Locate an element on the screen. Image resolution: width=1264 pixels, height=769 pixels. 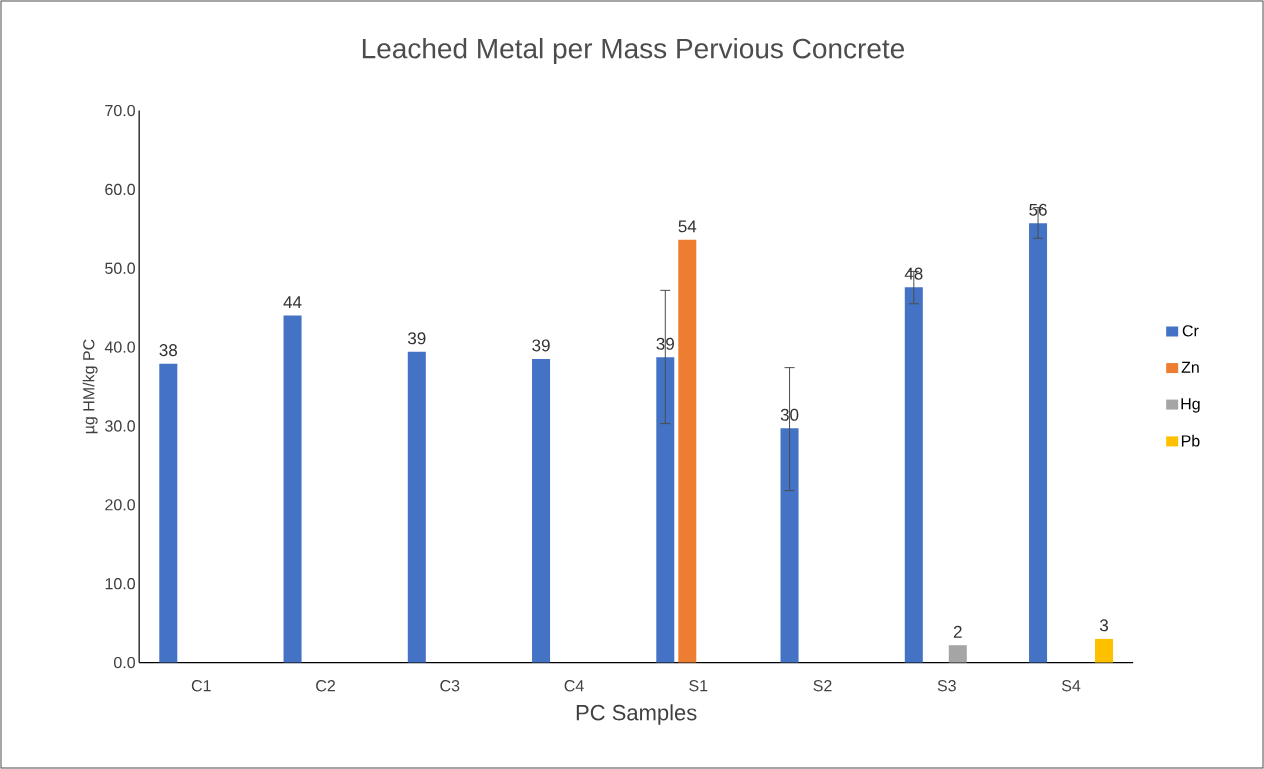
data-label: 2 is located at coordinates (957, 631).